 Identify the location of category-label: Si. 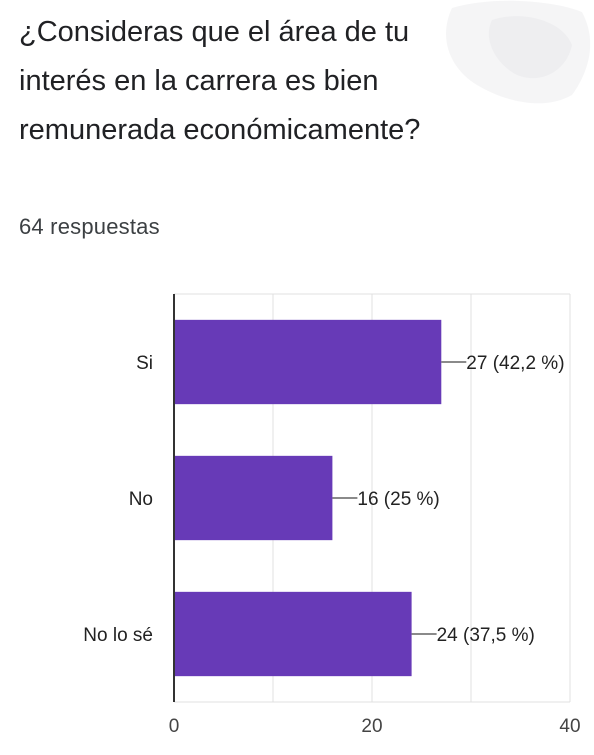
(144, 363).